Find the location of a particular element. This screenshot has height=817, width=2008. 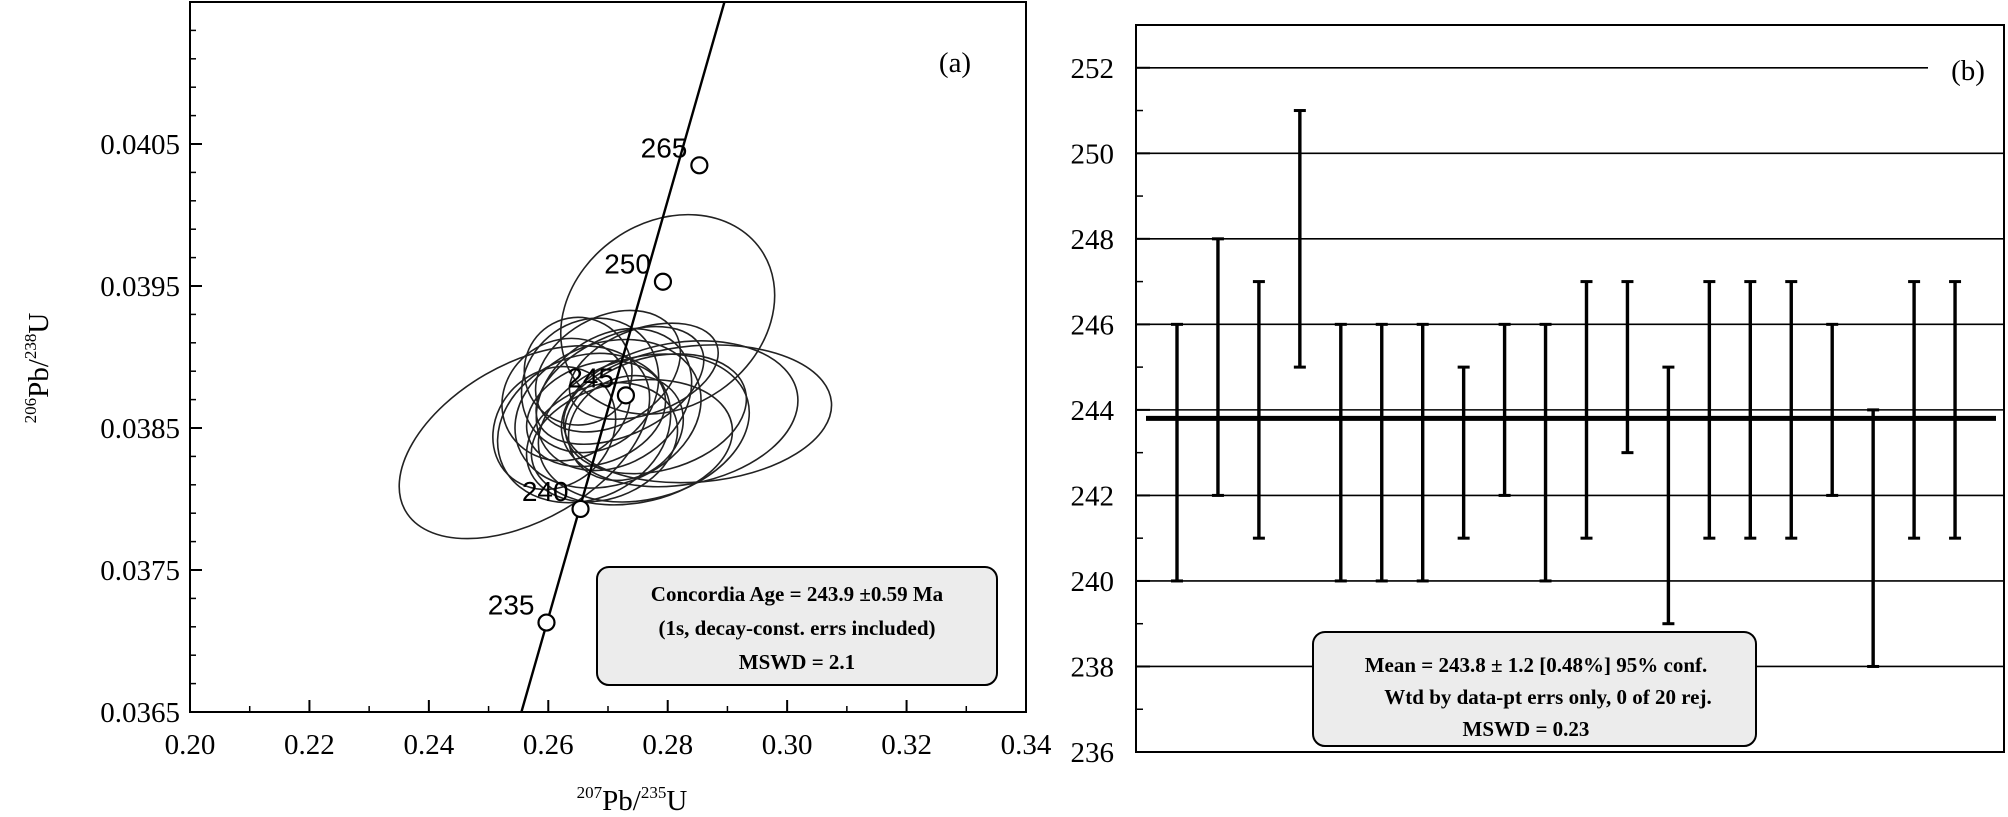

a-annotation-frame is located at coordinates (797, 626).